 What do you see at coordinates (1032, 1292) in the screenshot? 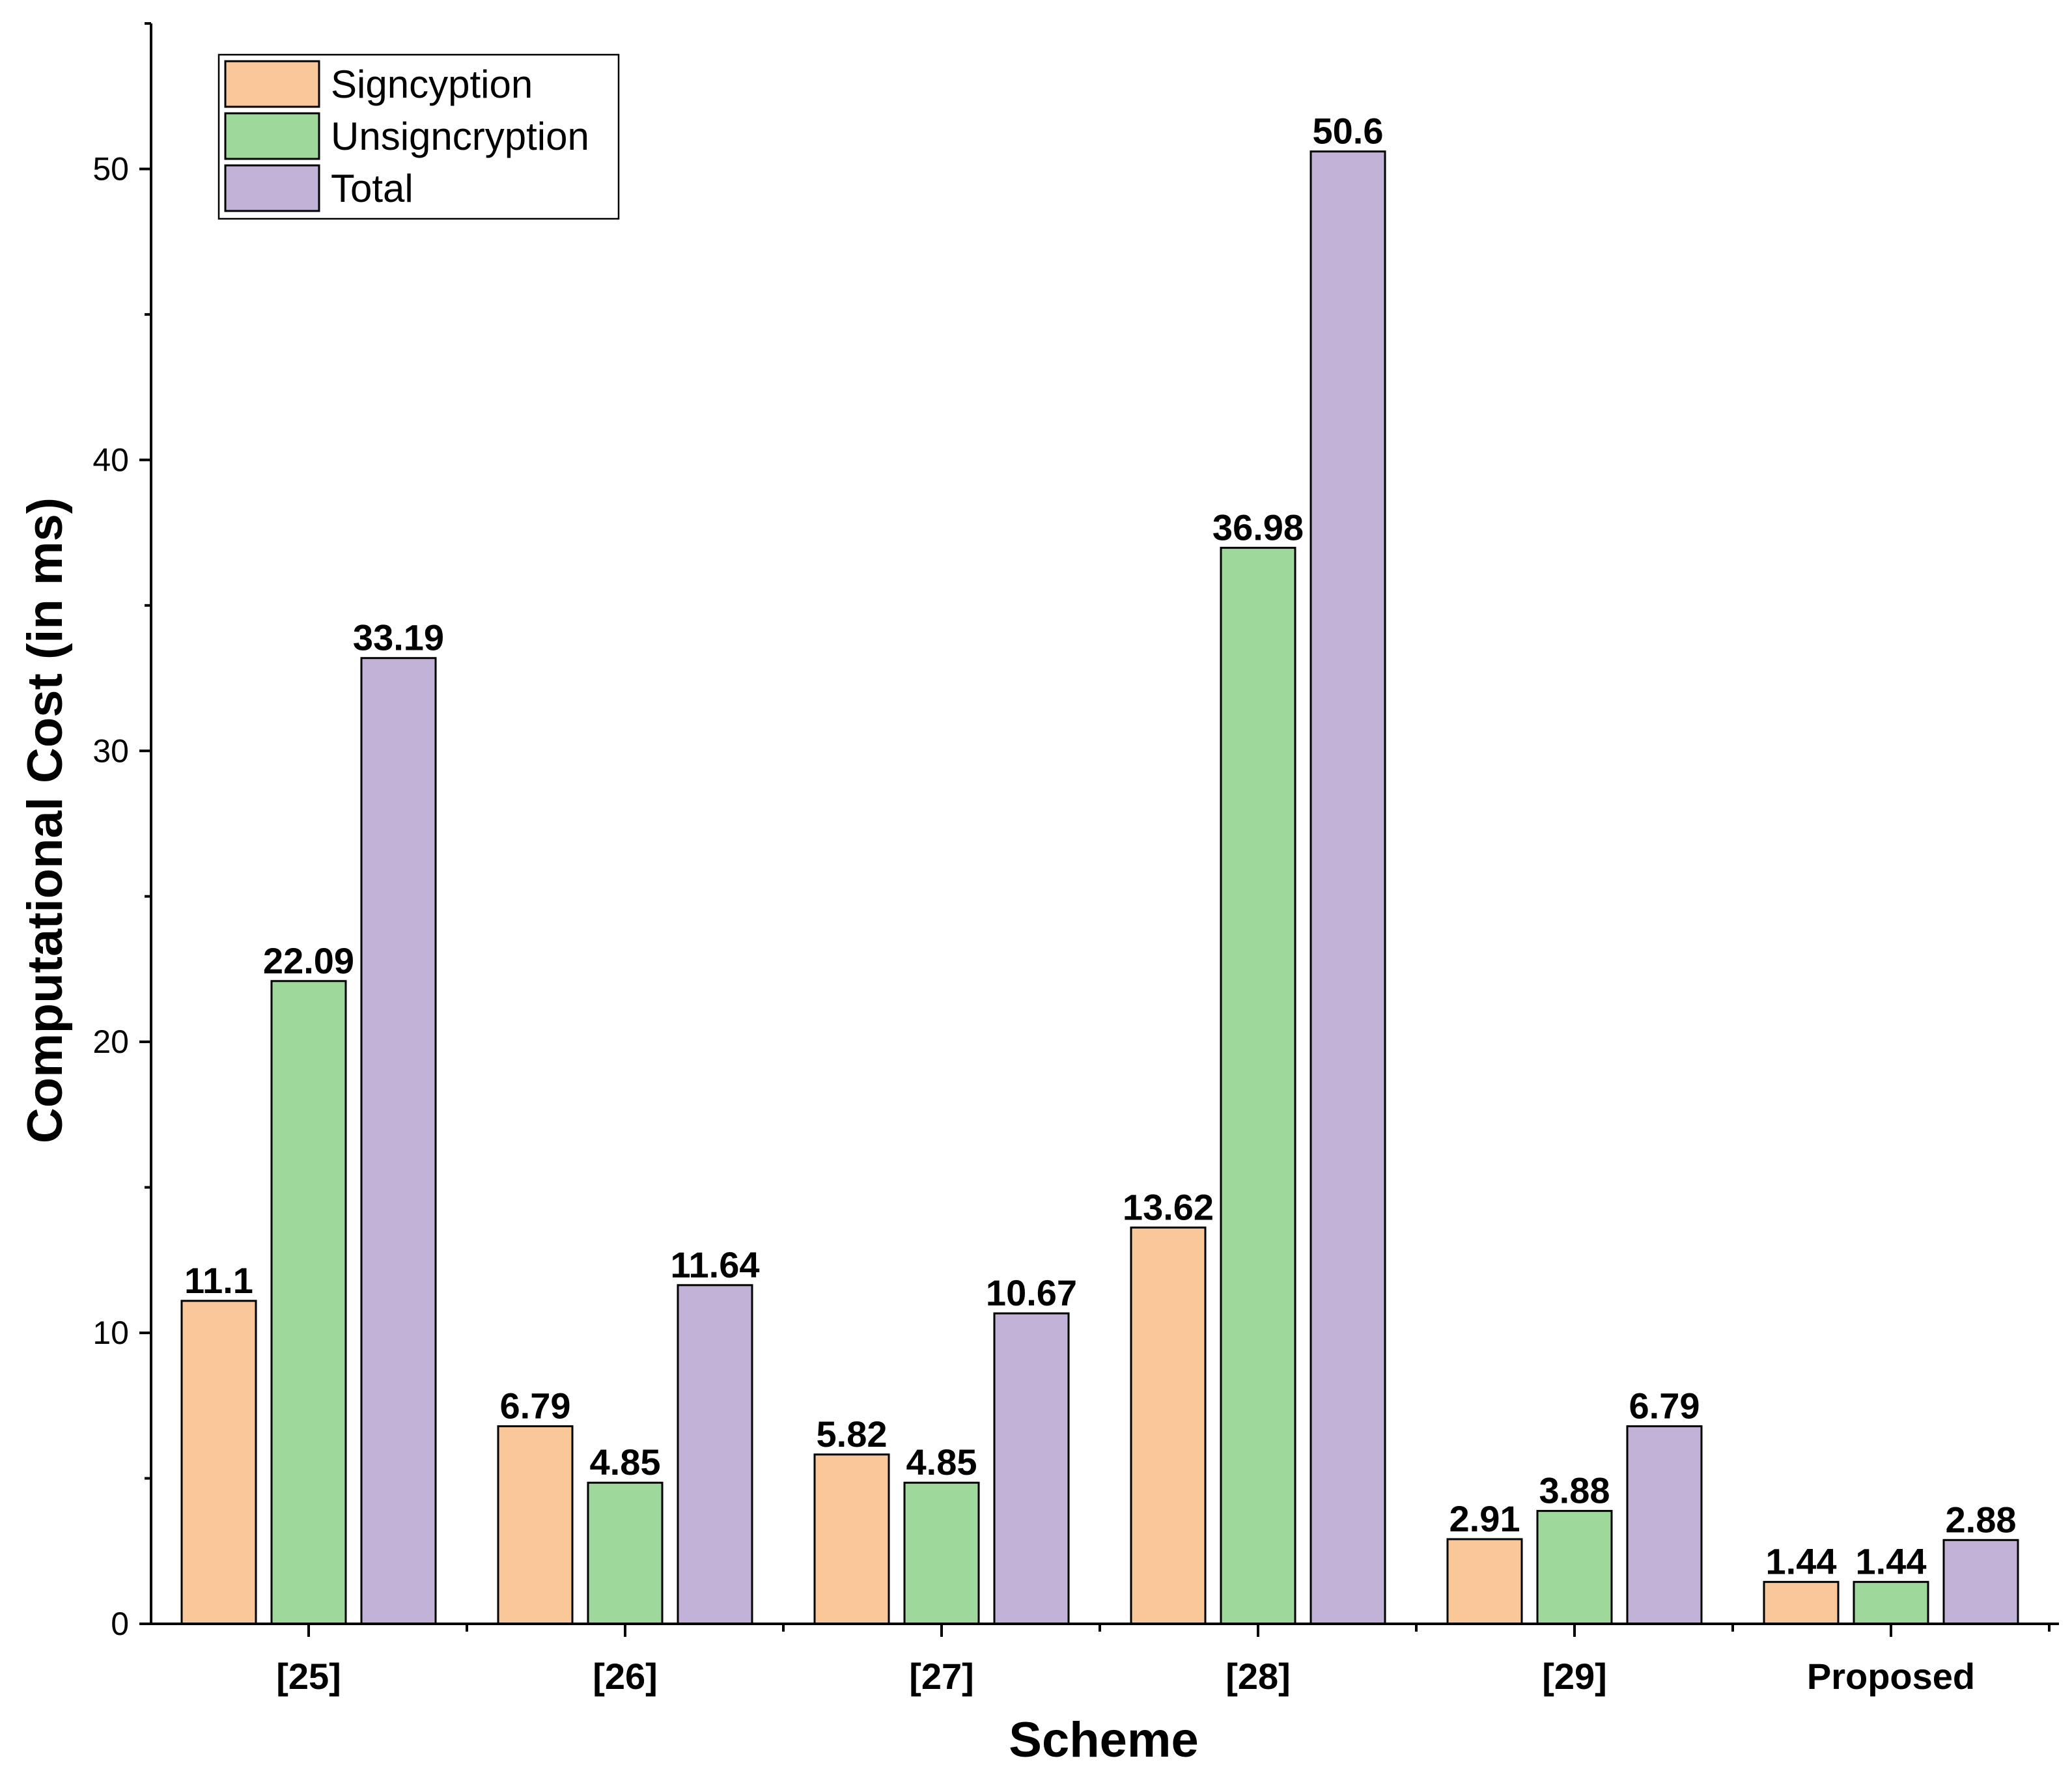
I see `data-label: 10.67` at bounding box center [1032, 1292].